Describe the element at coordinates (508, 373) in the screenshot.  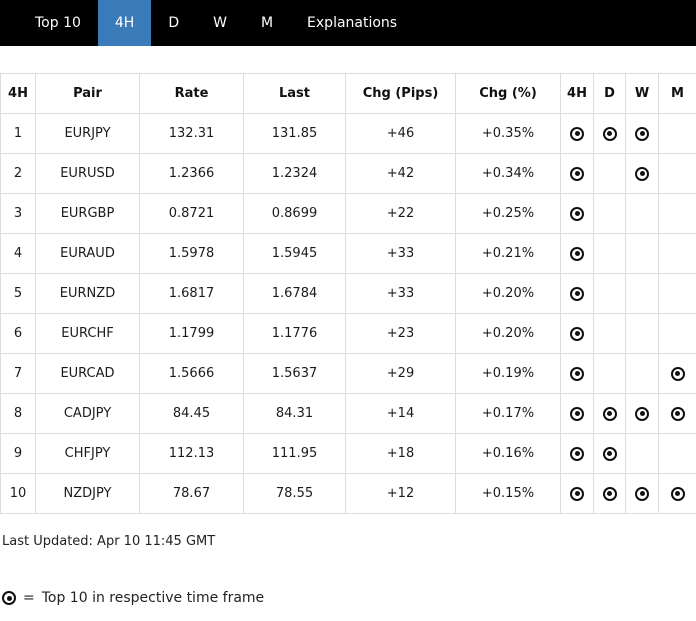
I see `chg-pct-cell: +0.19%` at that location.